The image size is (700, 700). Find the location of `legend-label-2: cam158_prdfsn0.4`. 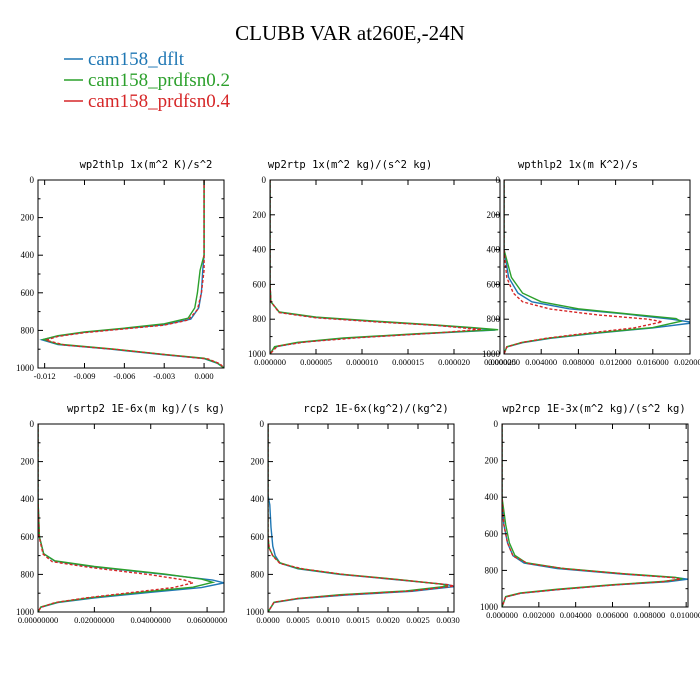

legend-label-2: cam158_prdfsn0.4 is located at coordinates (159, 101).